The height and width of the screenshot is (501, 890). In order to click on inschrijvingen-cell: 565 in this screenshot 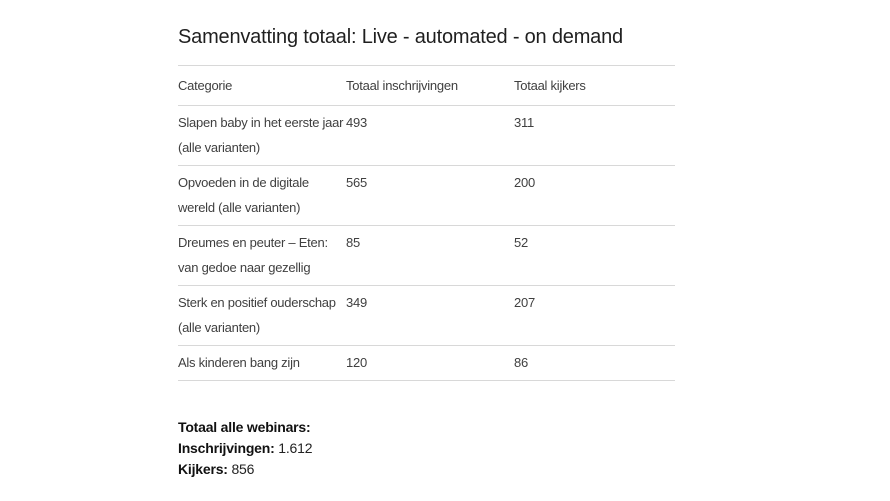, I will do `click(430, 195)`.